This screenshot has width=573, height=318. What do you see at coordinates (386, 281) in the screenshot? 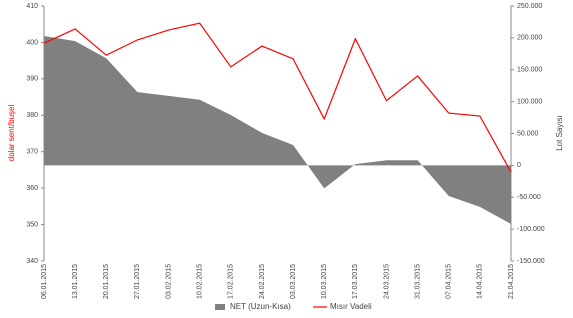
I see `x-tick-label: 24.03.2015` at bounding box center [386, 281].